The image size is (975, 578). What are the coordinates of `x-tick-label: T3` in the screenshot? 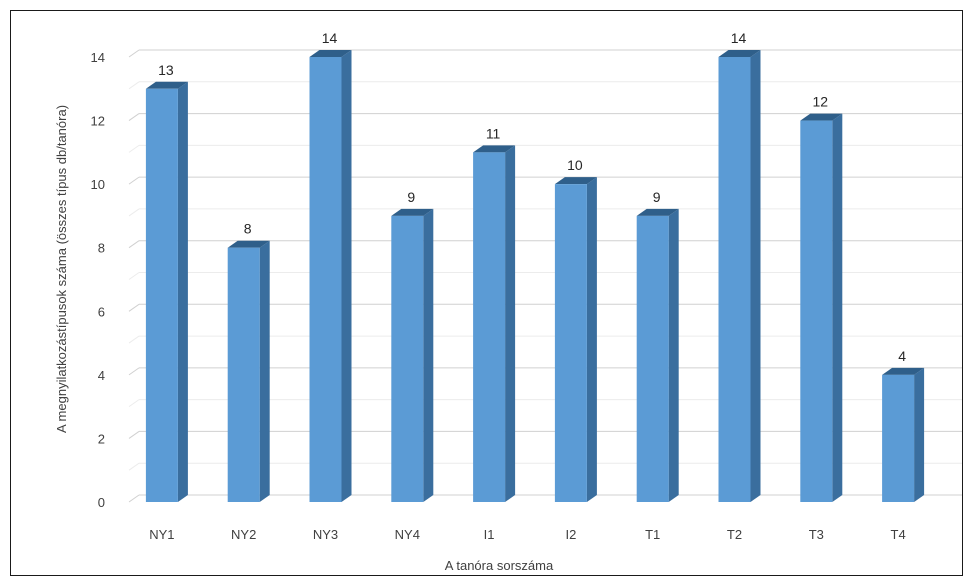 It's located at (816, 534).